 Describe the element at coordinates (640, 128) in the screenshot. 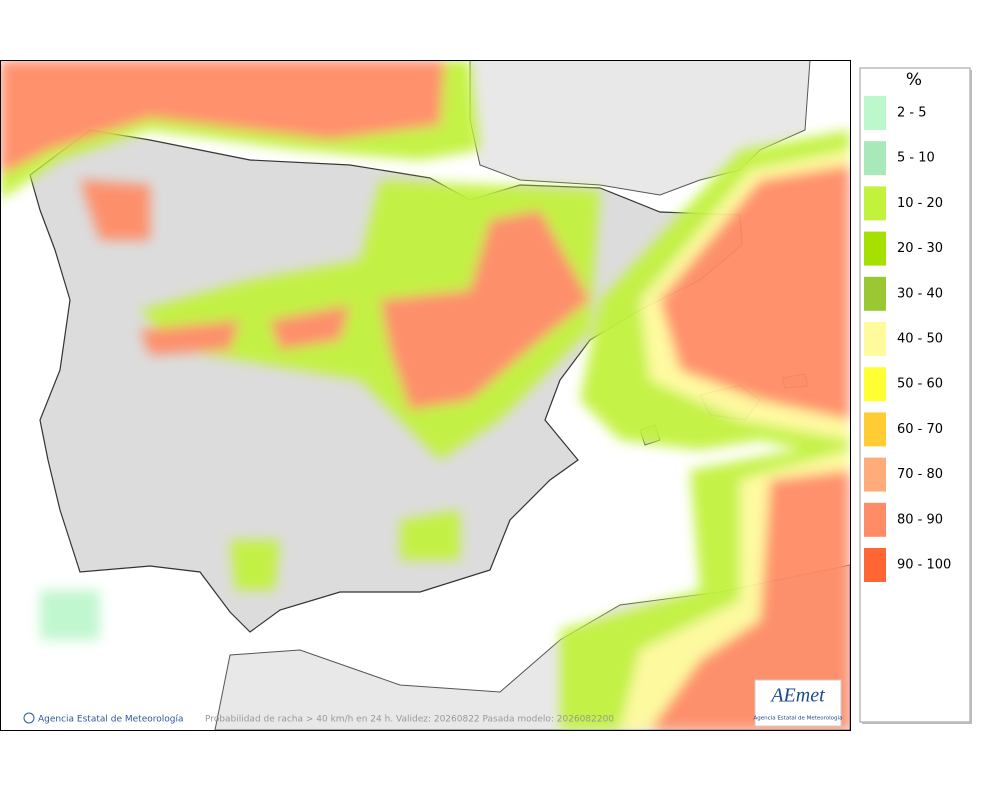

I see `france` at that location.